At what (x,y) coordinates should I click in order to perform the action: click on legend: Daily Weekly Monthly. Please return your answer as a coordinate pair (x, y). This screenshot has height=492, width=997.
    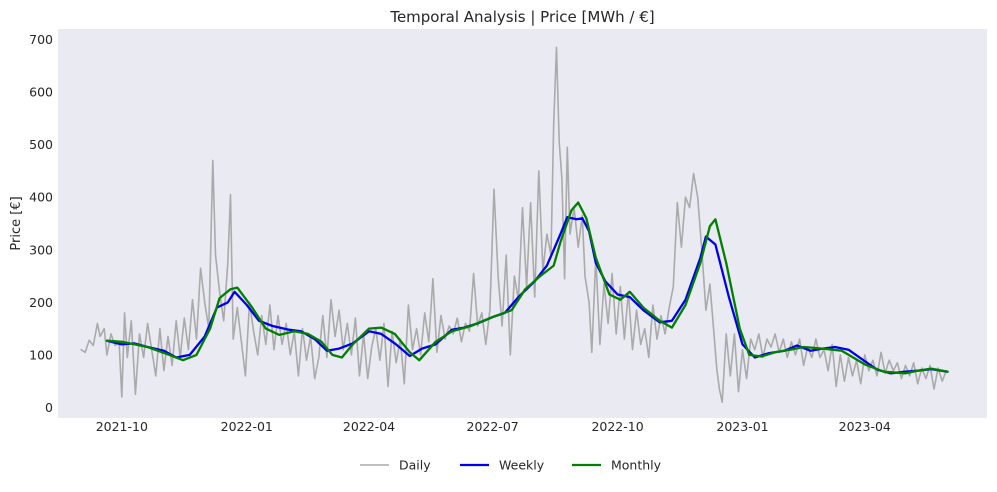
    Looking at the image, I should click on (511, 465).